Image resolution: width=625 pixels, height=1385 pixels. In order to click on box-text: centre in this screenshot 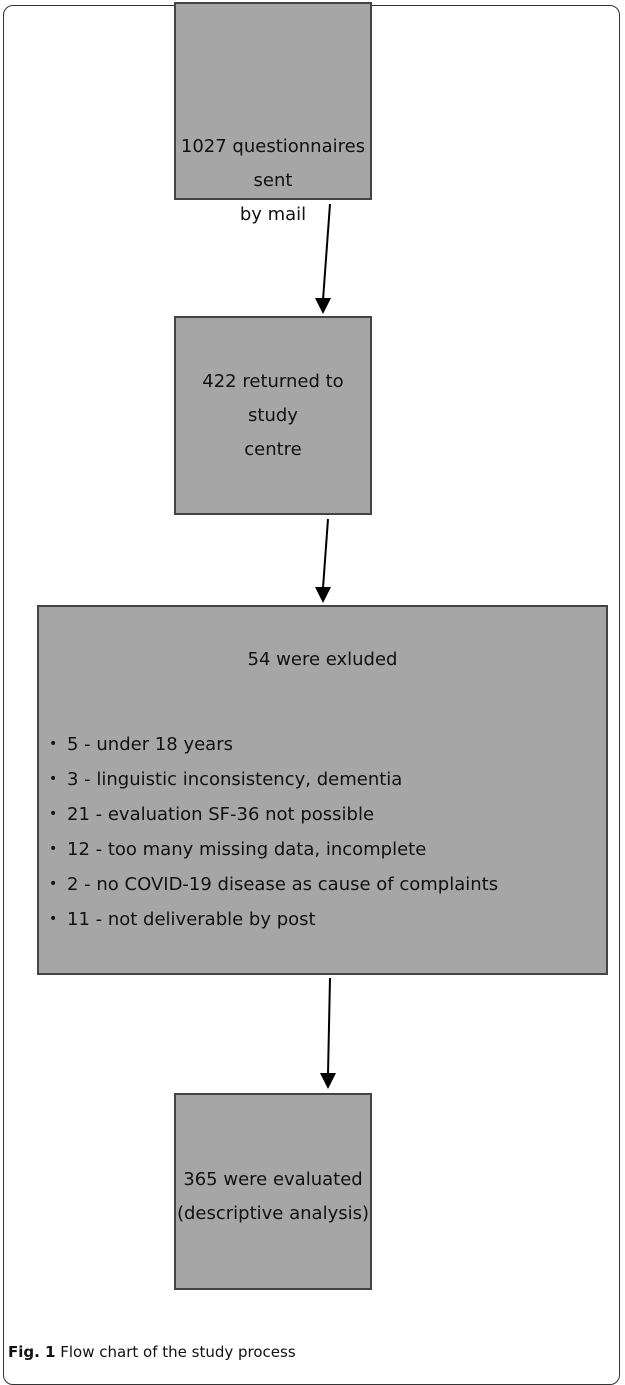, I will do `click(273, 449)`.